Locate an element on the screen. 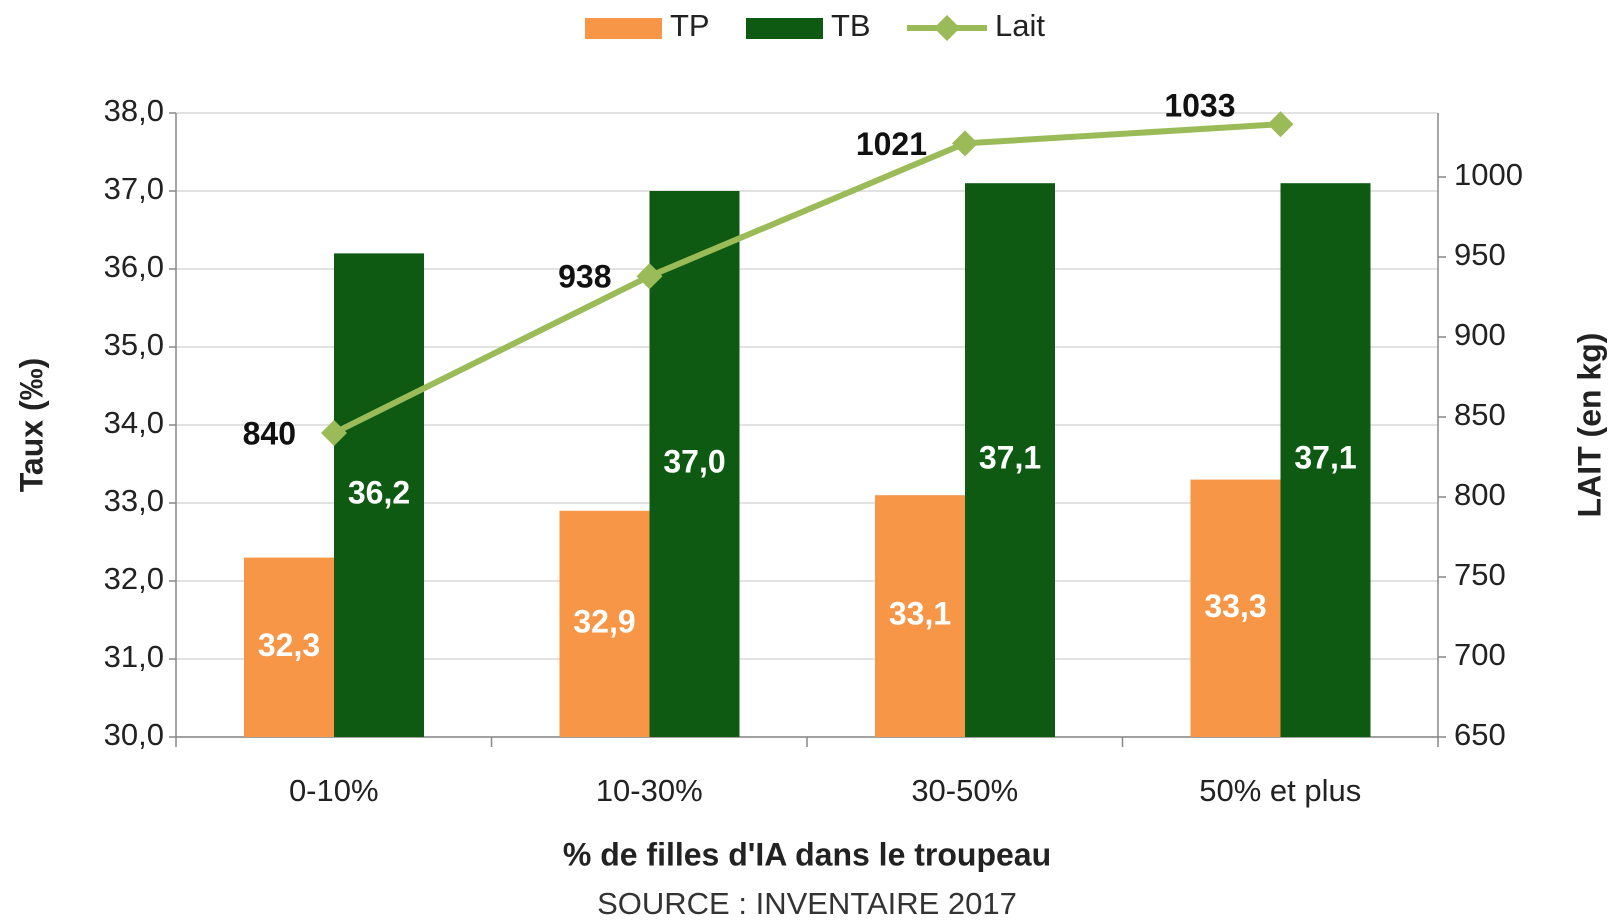 Image resolution: width=1622 pixels, height=923 pixels. y2-tick-label: 850 is located at coordinates (1480, 414).